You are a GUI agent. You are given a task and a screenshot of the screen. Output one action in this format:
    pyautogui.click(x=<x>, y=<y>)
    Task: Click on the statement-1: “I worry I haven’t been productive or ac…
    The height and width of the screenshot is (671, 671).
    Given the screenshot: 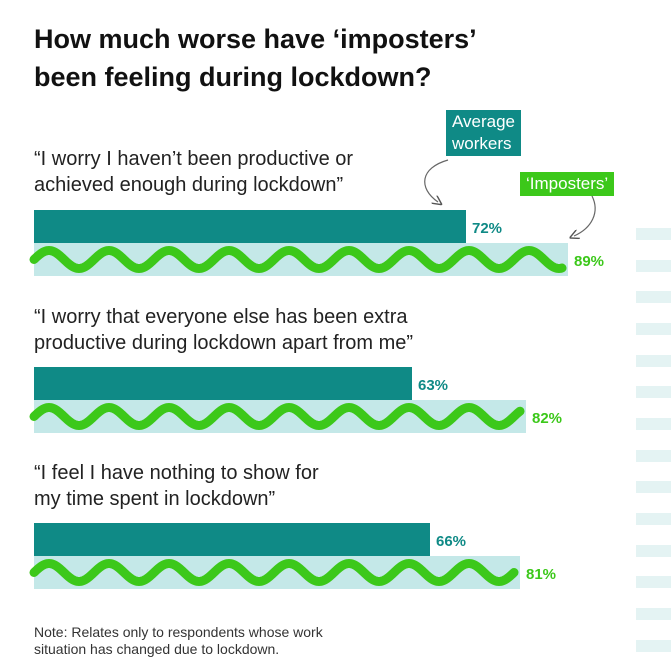 What is the action you would take?
    pyautogui.click(x=269, y=172)
    